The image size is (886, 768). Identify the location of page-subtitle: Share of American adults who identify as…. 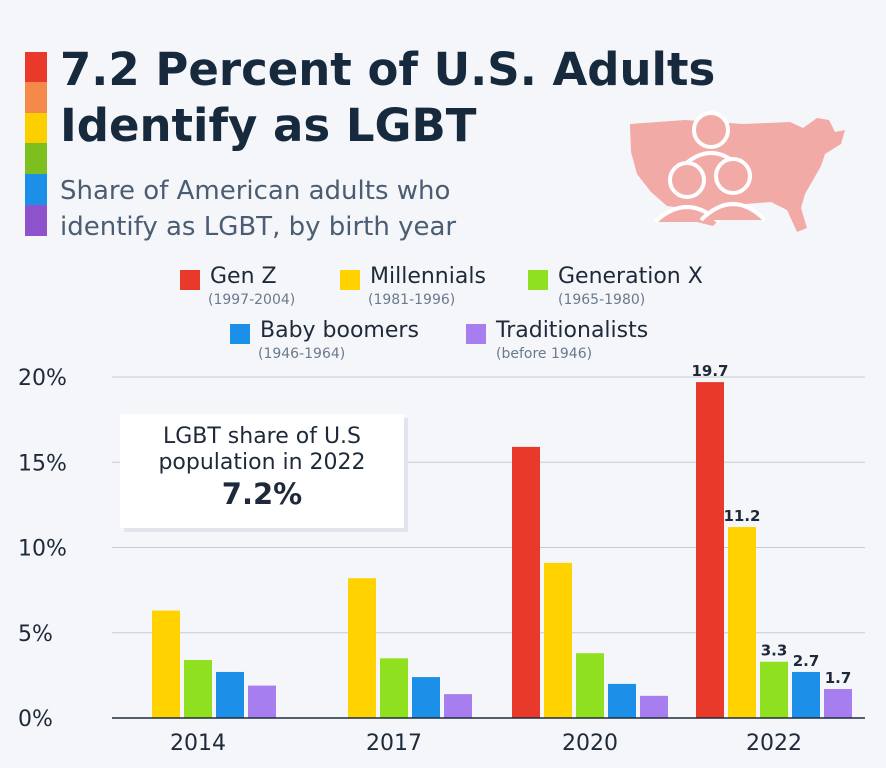
(258, 209).